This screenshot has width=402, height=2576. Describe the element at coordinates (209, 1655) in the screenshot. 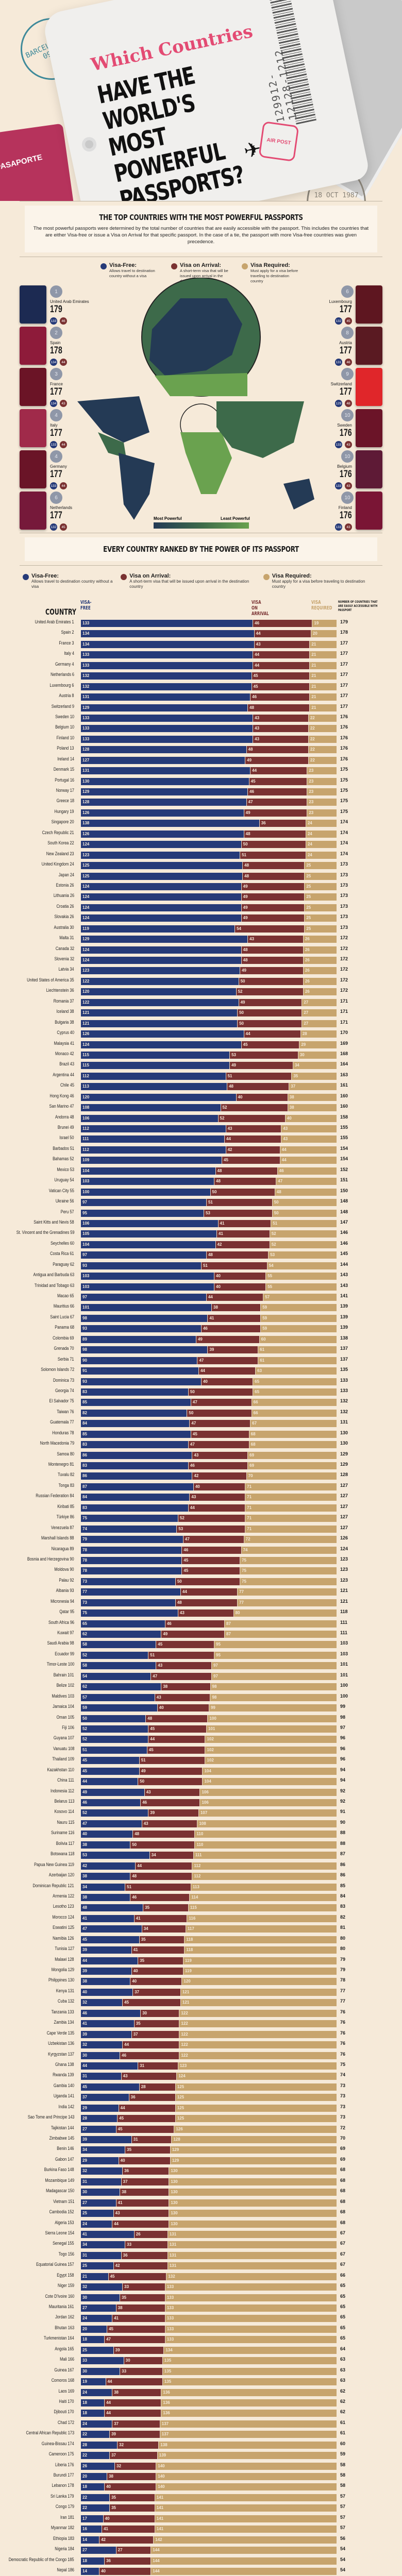

I see `stacked-bar: 52 51 95` at that location.